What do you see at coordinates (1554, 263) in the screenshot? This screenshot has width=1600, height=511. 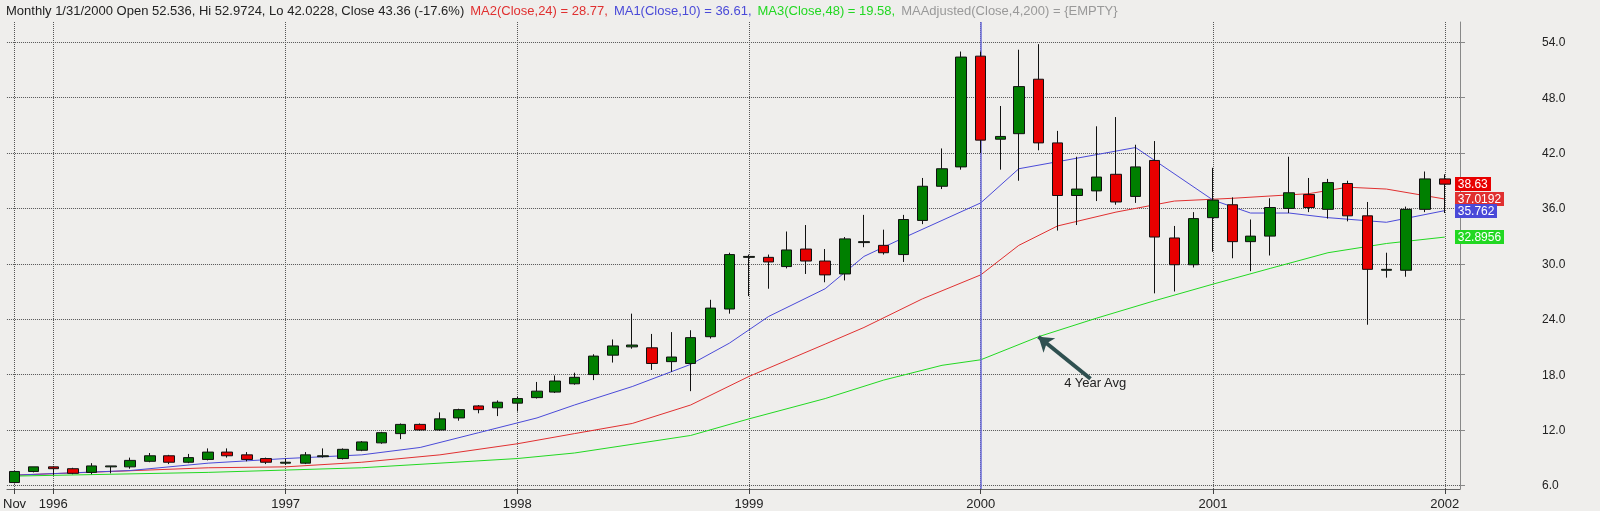 I see `y-tick-label: 30.0` at bounding box center [1554, 263].